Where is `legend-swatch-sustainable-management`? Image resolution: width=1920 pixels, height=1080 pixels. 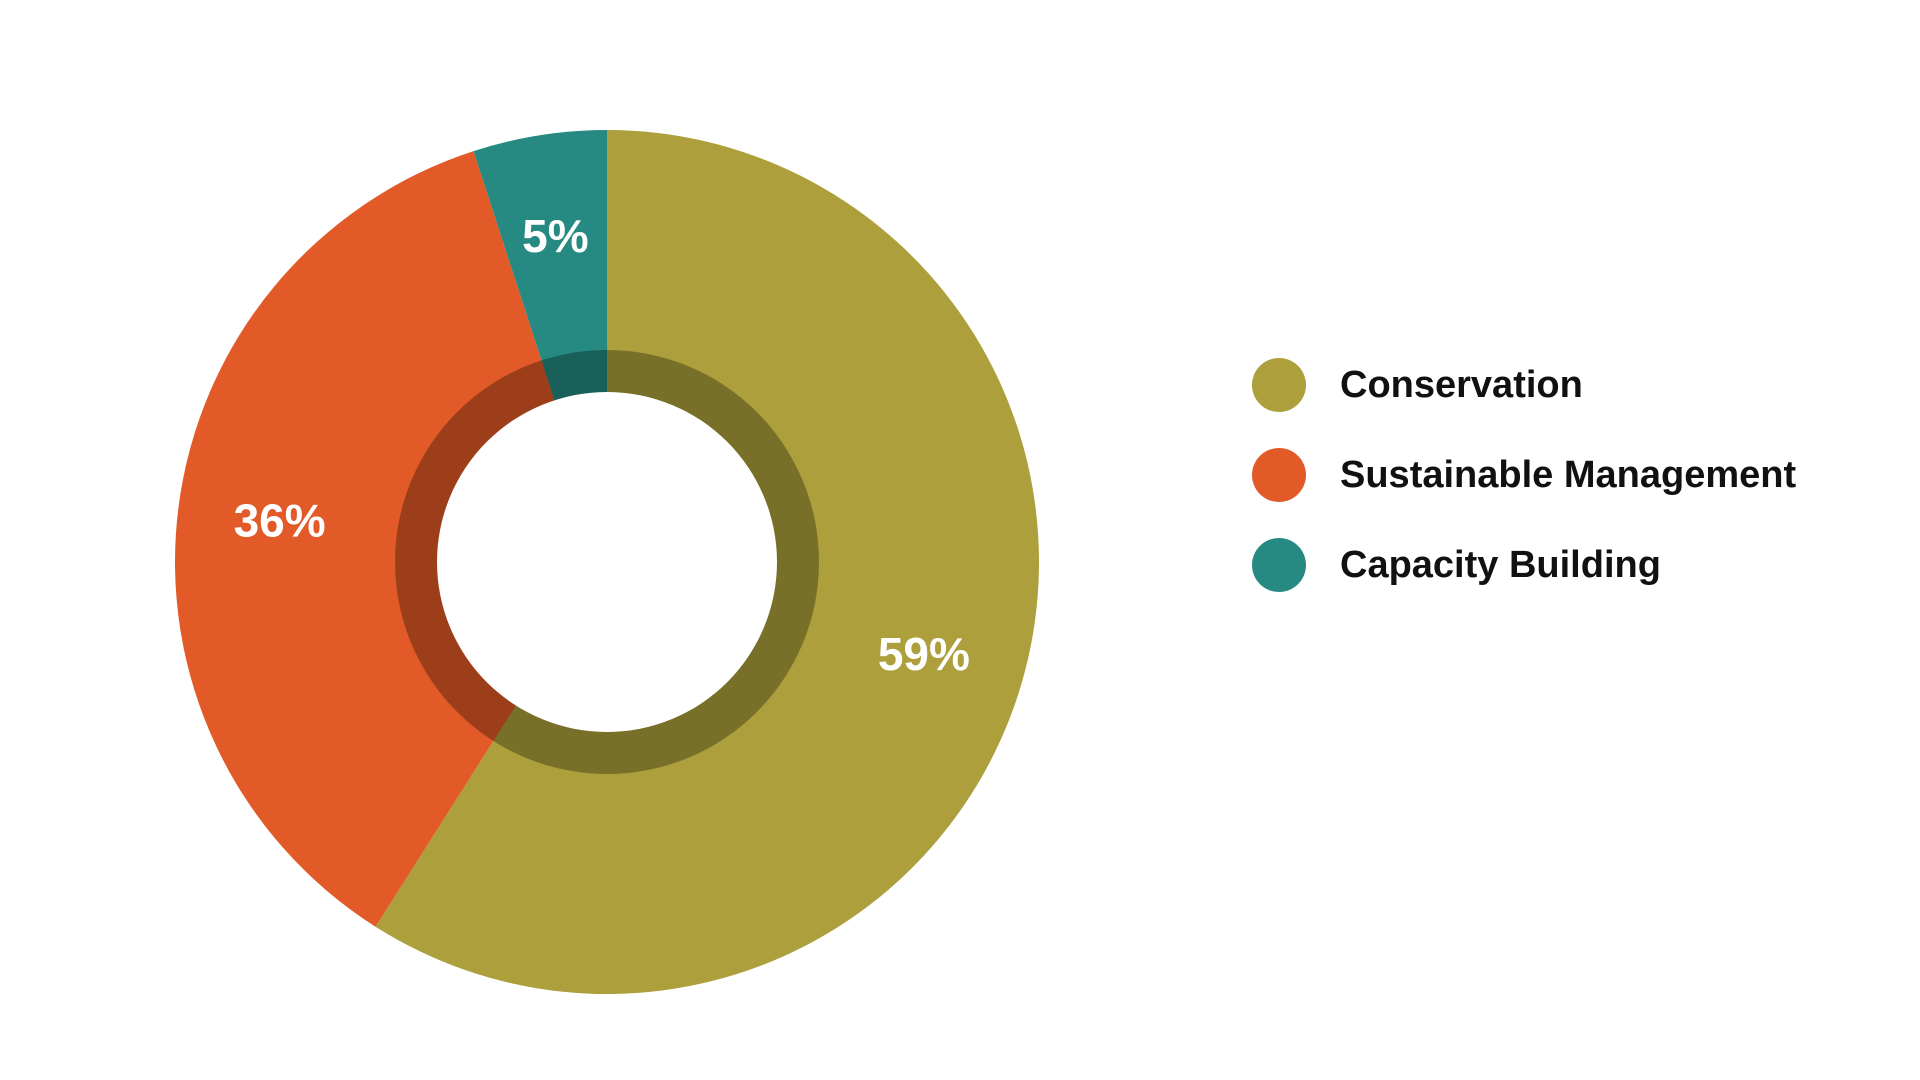
legend-swatch-sustainable-management is located at coordinates (1279, 475).